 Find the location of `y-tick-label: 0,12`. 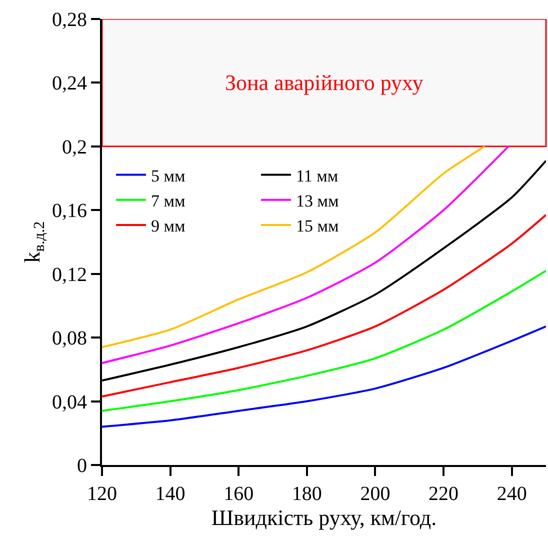

y-tick-label: 0,12 is located at coordinates (69, 275).